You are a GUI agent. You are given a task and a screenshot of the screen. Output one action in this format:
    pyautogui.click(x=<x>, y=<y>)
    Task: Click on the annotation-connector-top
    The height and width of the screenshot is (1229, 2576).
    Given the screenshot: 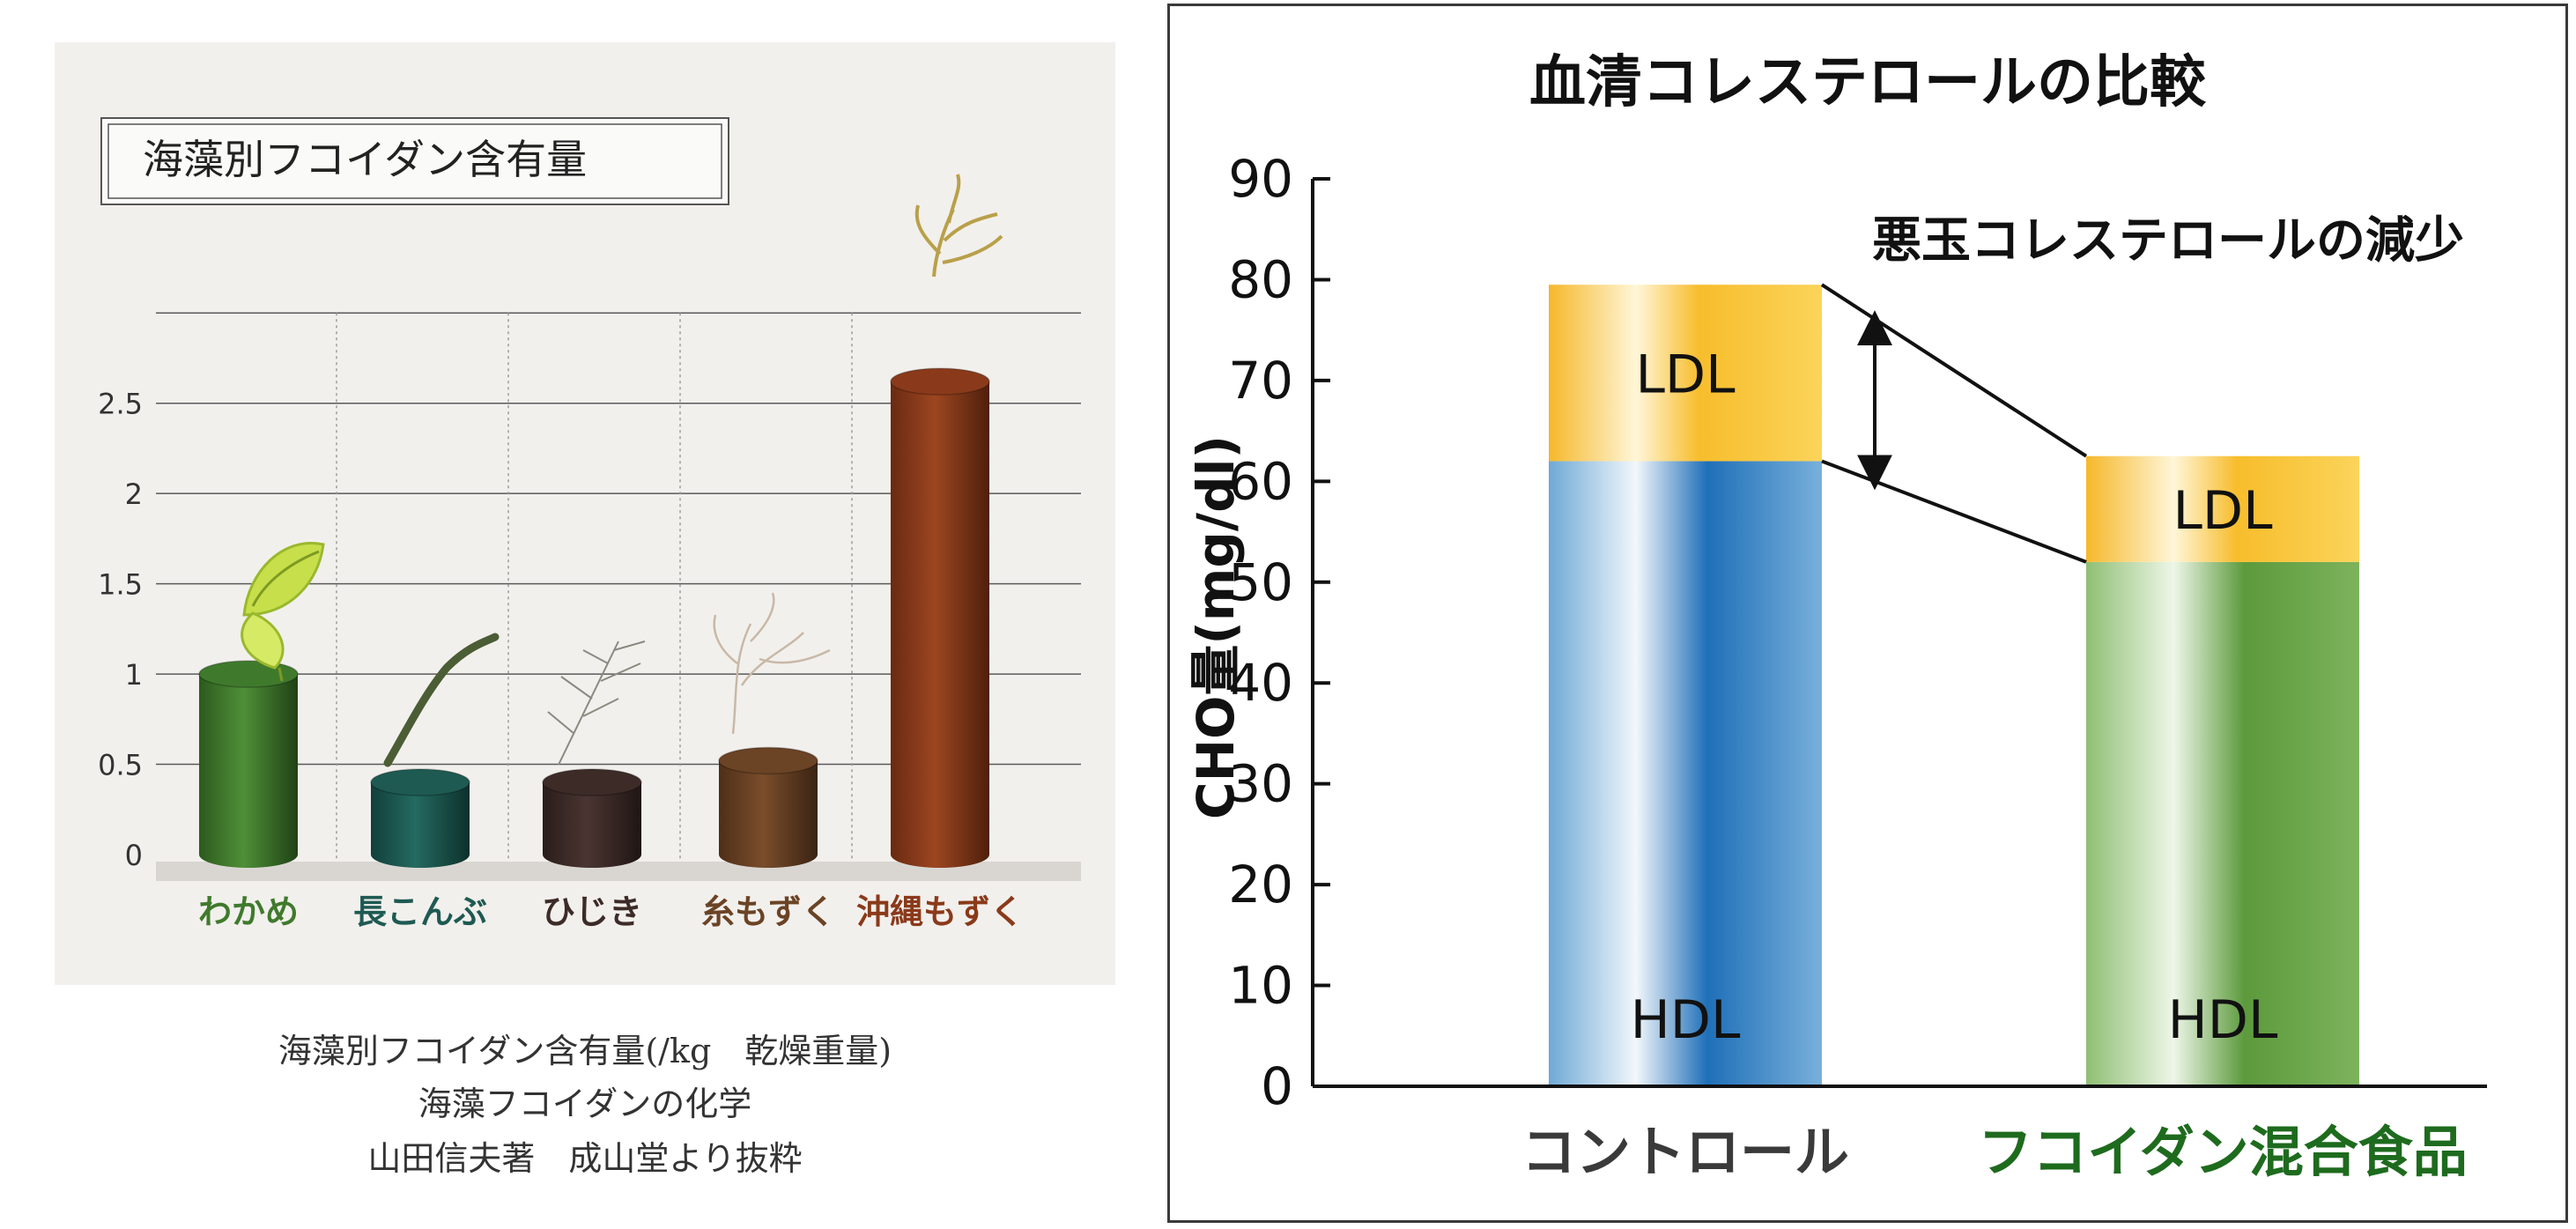 What is the action you would take?
    pyautogui.click(x=1954, y=370)
    